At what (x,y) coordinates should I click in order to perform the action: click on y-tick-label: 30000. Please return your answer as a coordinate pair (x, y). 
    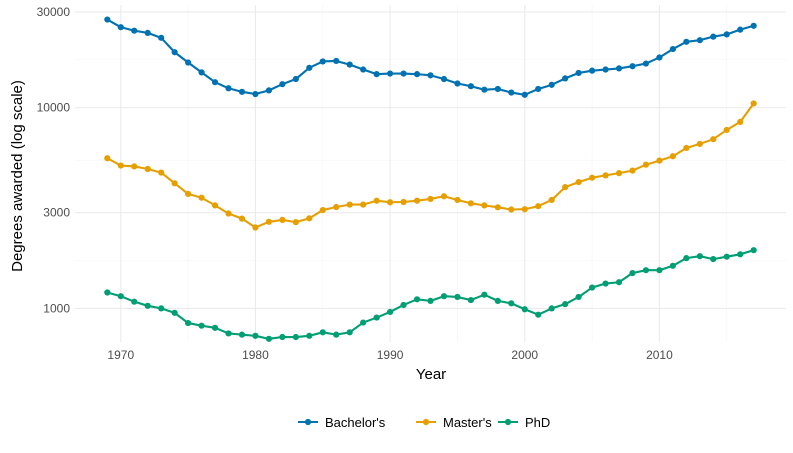
    Looking at the image, I should click on (54, 12).